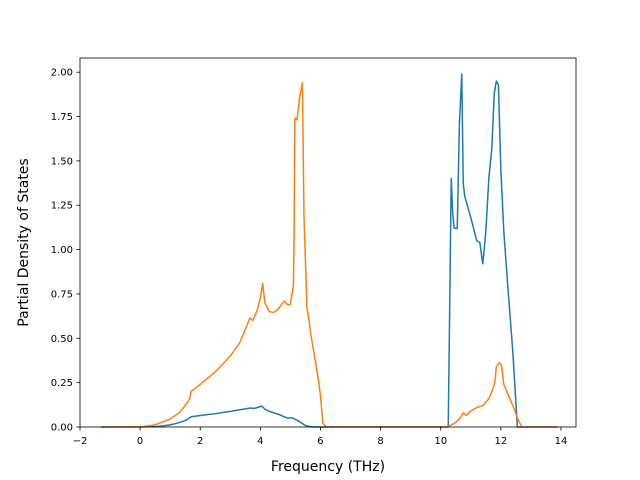 The height and width of the screenshot is (480, 640). What do you see at coordinates (62, 383) in the screenshot?
I see `y-tick-label: 0.25` at bounding box center [62, 383].